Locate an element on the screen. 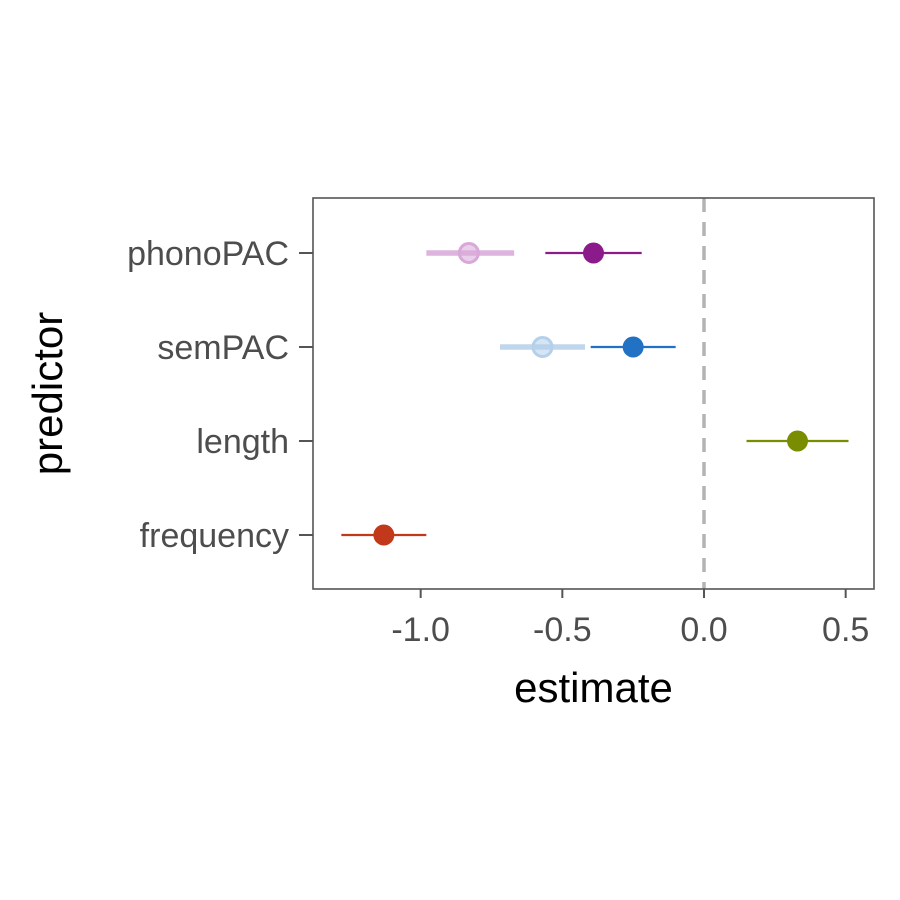  x-tick-label: 0.5 is located at coordinates (845, 630).